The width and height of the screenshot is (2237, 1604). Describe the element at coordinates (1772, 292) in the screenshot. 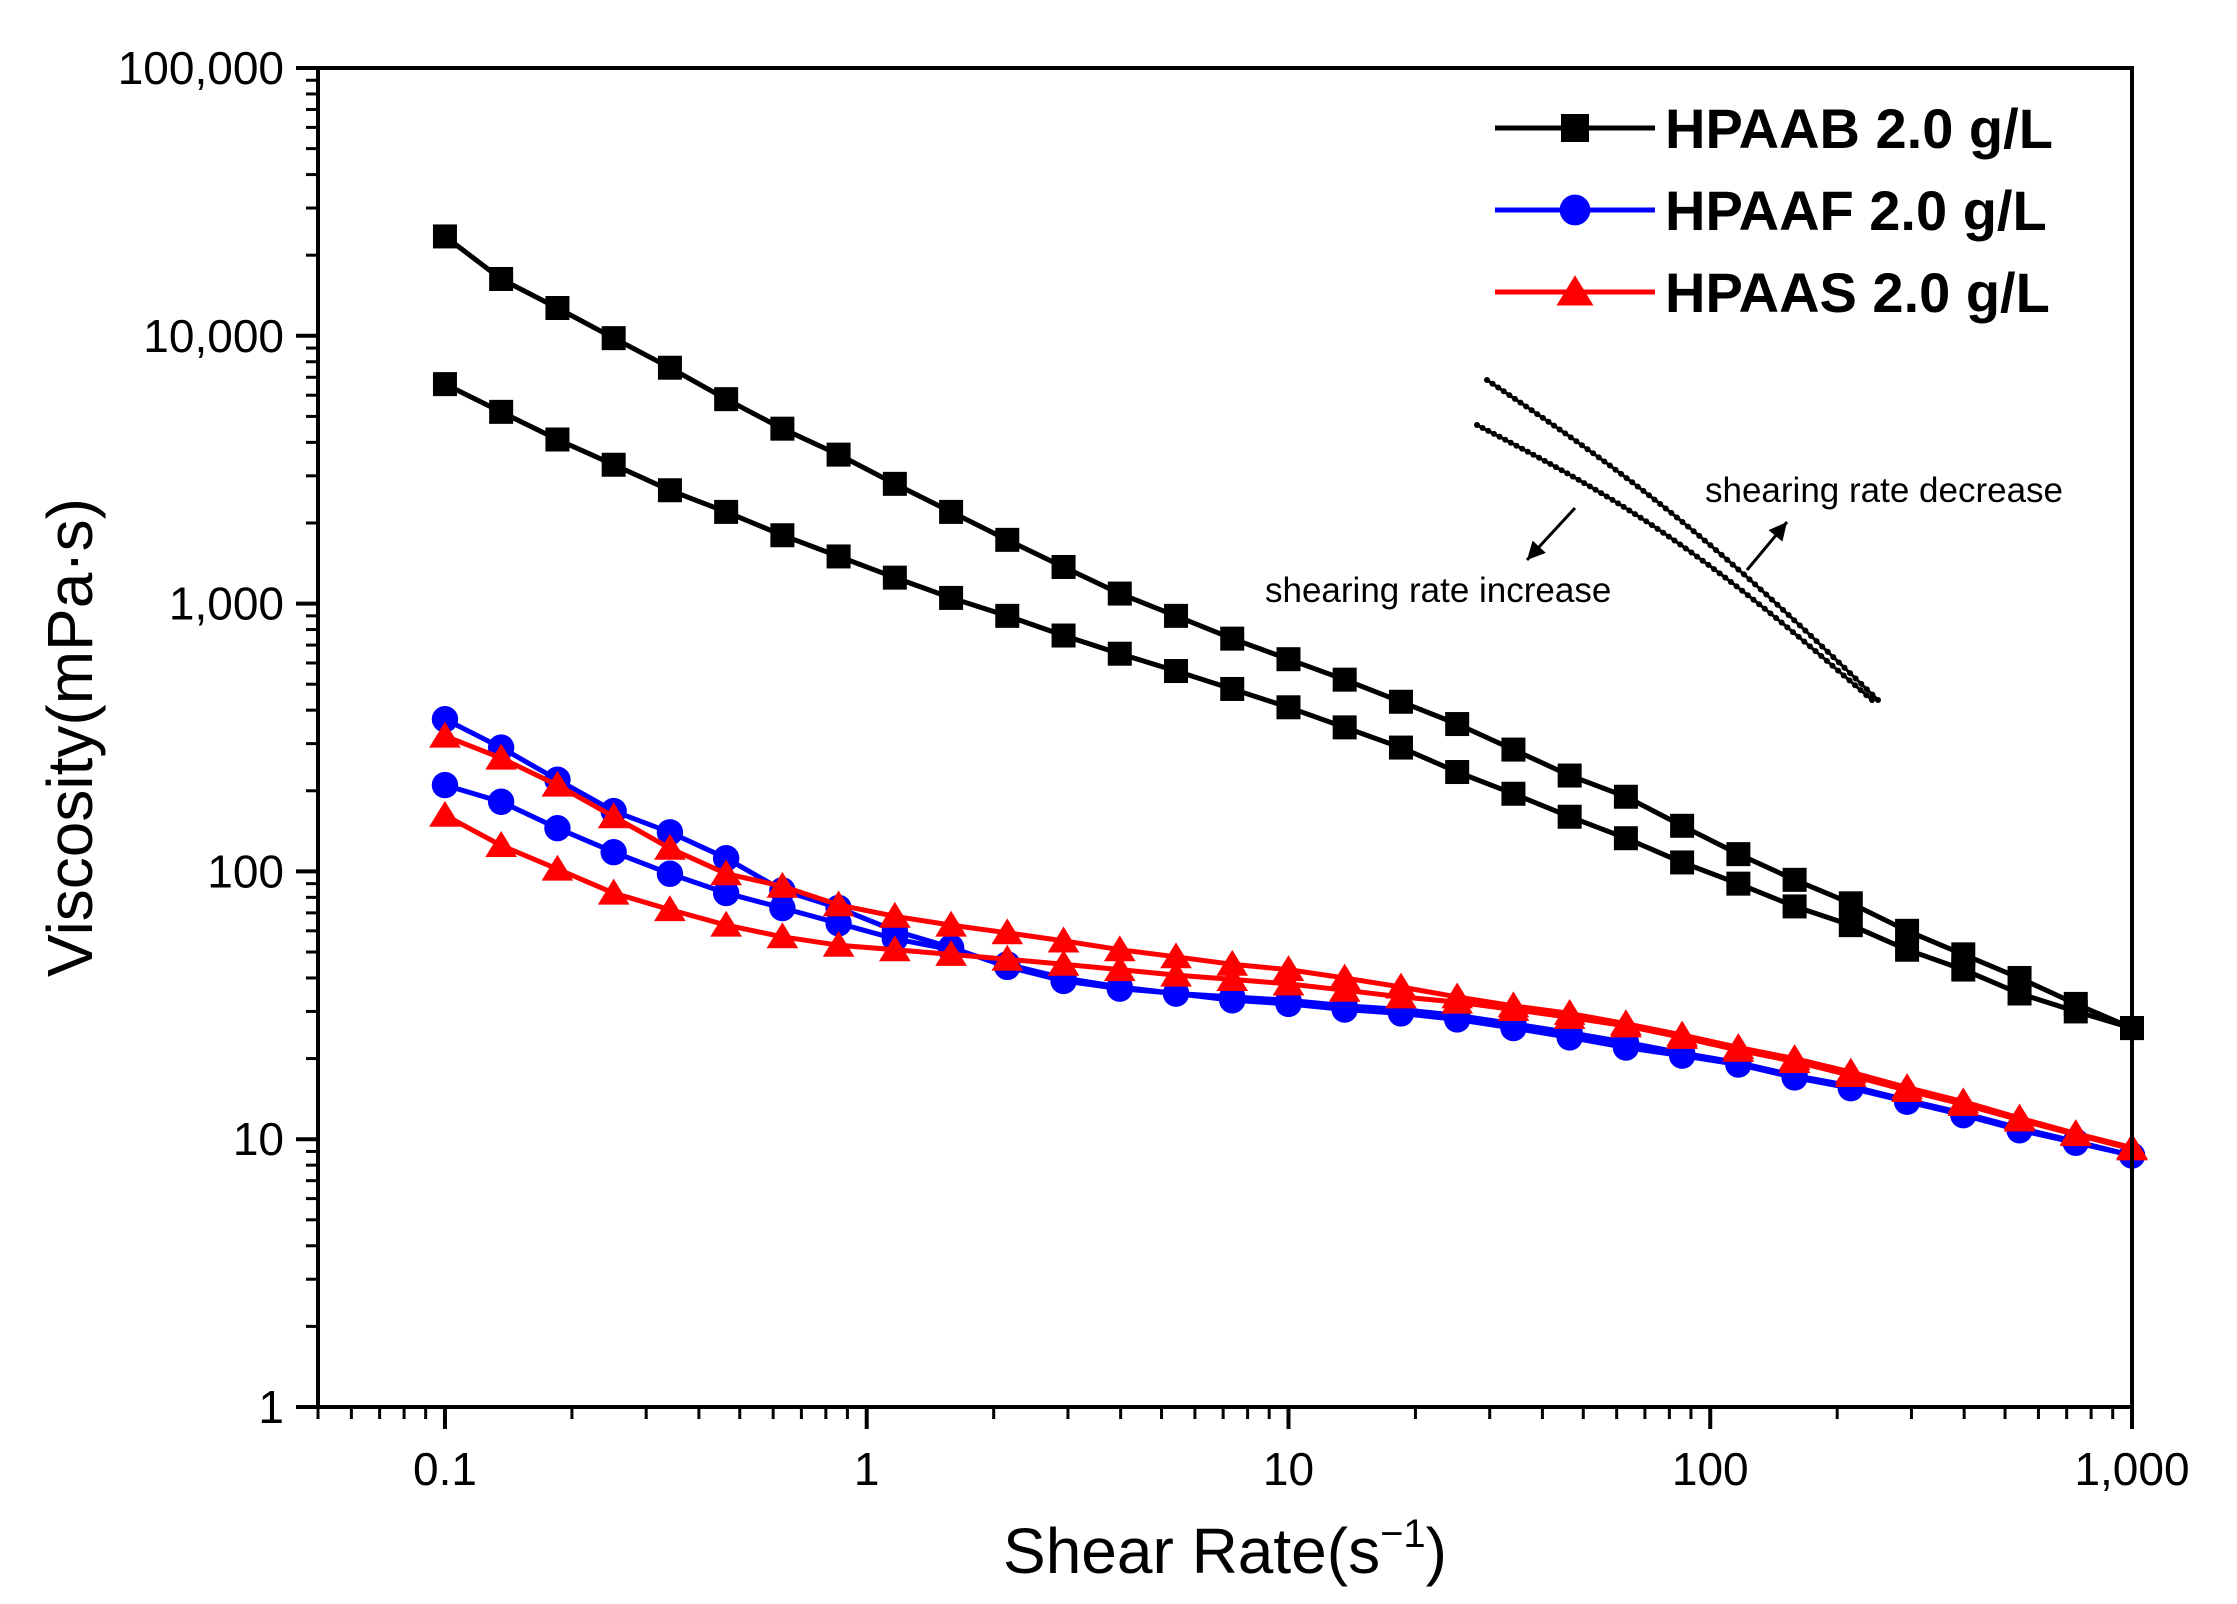

I see `legend-item: HPAAS 2.0 g/L` at that location.